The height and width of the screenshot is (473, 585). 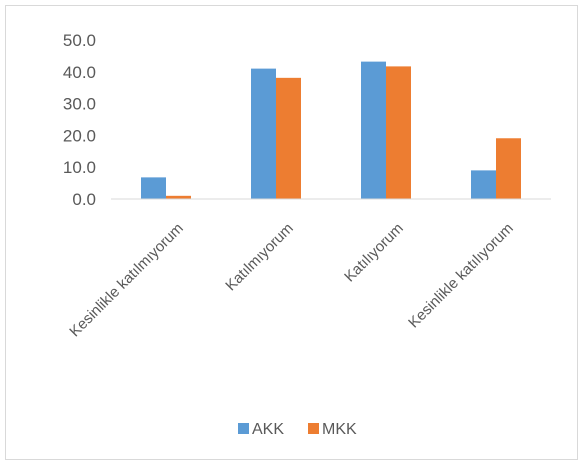 What do you see at coordinates (79, 104) in the screenshot?
I see `y-tick-label: 30.0` at bounding box center [79, 104].